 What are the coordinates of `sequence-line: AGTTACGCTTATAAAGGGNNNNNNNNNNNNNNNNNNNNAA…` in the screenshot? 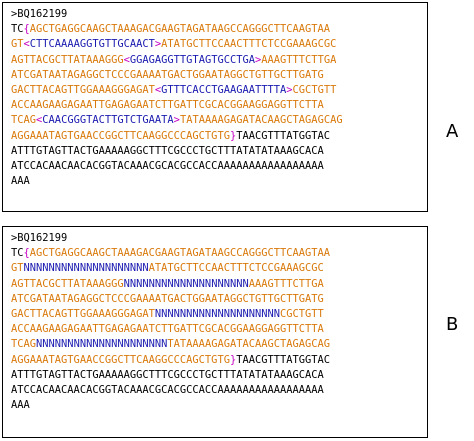 It's located at (170, 284).